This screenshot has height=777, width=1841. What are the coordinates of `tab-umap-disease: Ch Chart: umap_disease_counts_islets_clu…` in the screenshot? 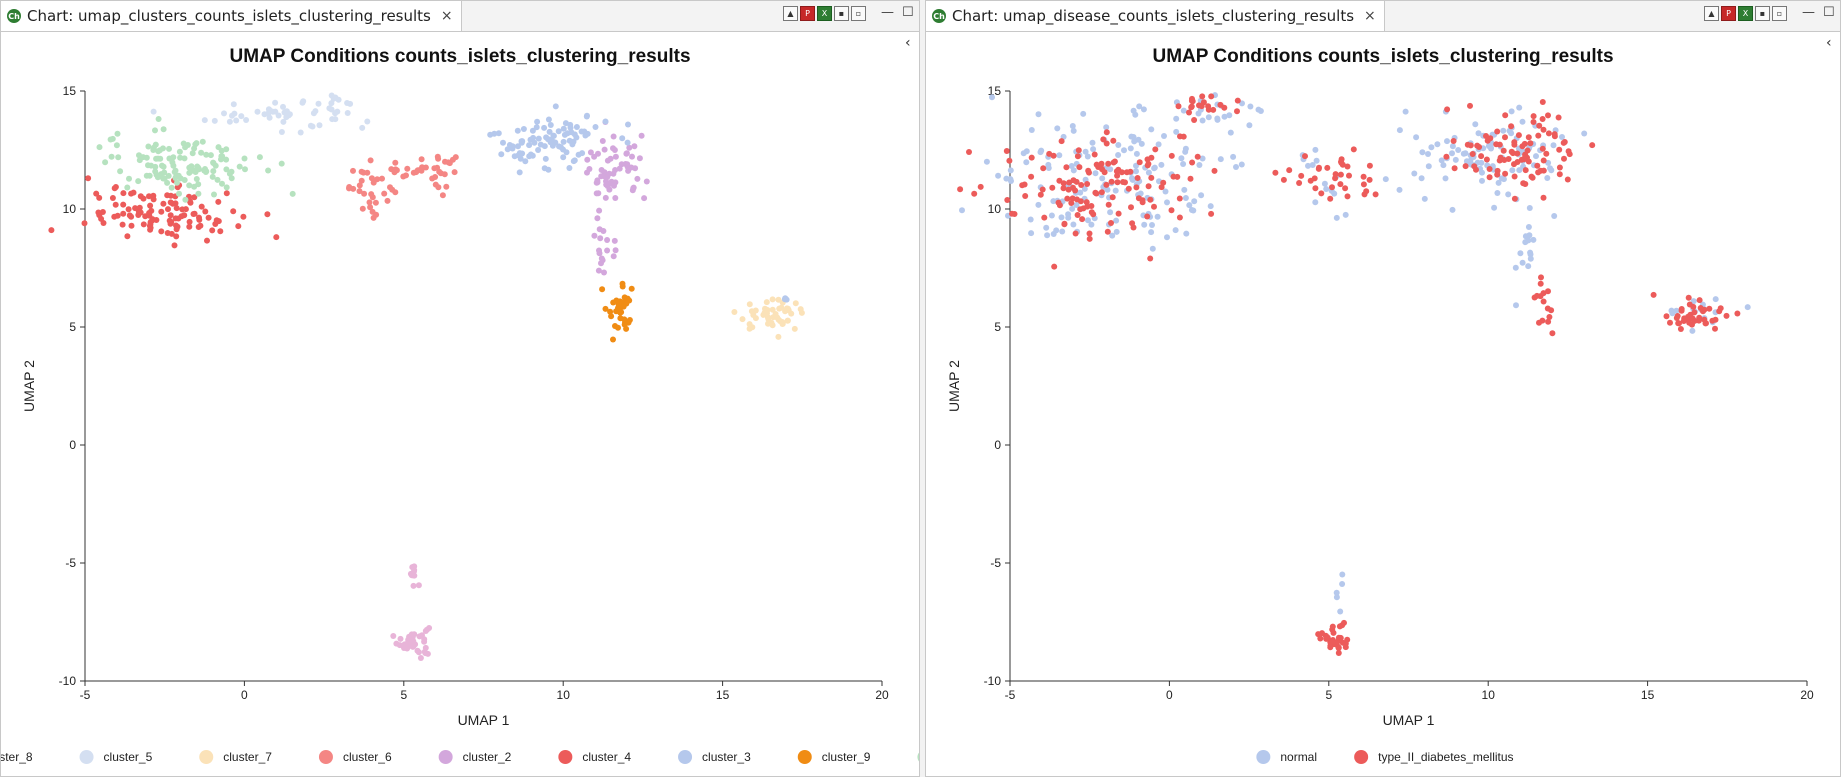 It's located at (1155, 16).